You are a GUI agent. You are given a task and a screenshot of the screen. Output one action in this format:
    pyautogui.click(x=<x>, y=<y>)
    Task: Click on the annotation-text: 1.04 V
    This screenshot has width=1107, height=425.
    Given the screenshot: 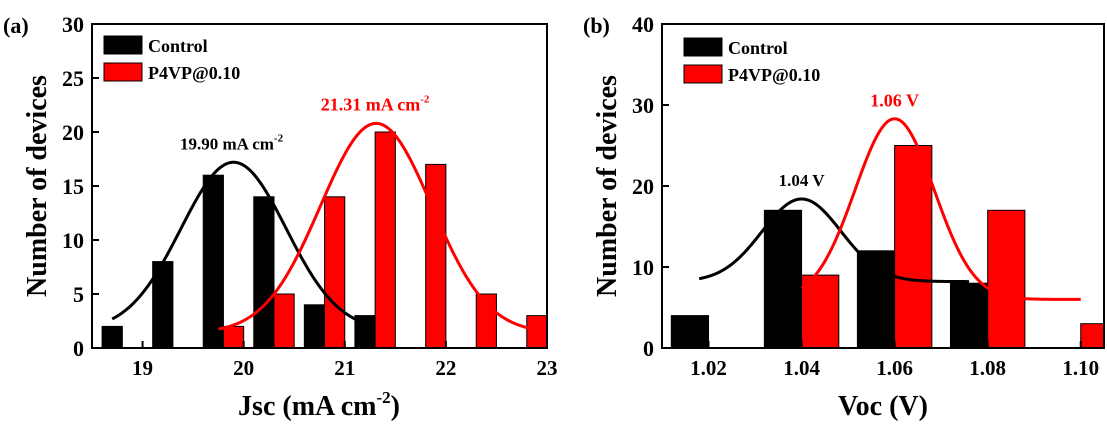 What is the action you would take?
    pyautogui.click(x=802, y=180)
    